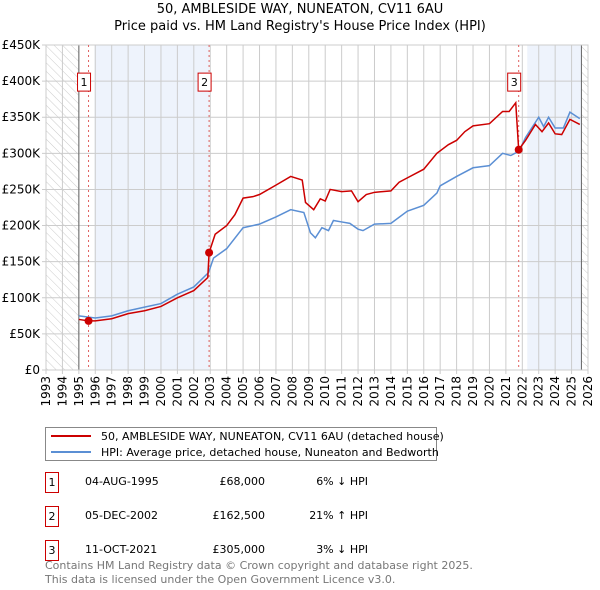 The image size is (600, 590). Describe the element at coordinates (62, 391) in the screenshot. I see `x-tick-label: 1994` at that location.